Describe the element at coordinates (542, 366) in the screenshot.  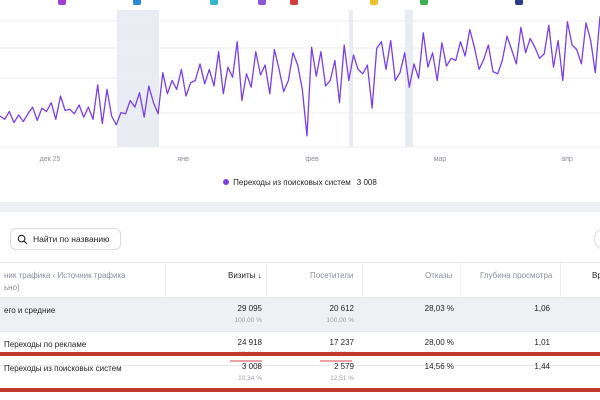
I see `depth-value: 1,44` at that location.